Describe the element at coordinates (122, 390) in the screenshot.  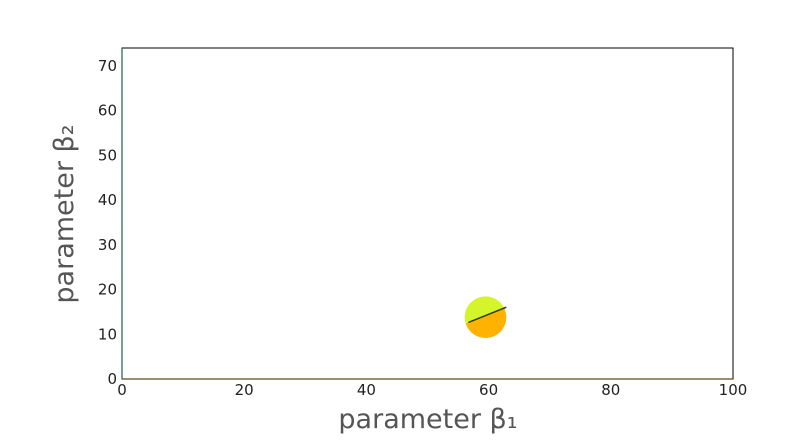
I see `x-tick-label: 0` at that location.